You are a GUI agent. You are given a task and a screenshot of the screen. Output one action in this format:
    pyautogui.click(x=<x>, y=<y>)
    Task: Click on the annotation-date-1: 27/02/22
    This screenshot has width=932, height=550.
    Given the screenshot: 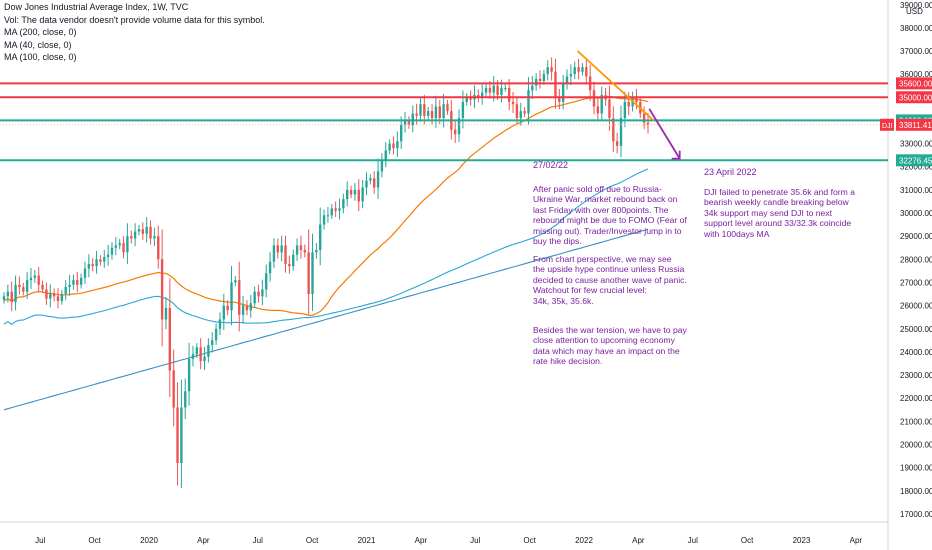 What is the action you would take?
    pyautogui.click(x=551, y=165)
    